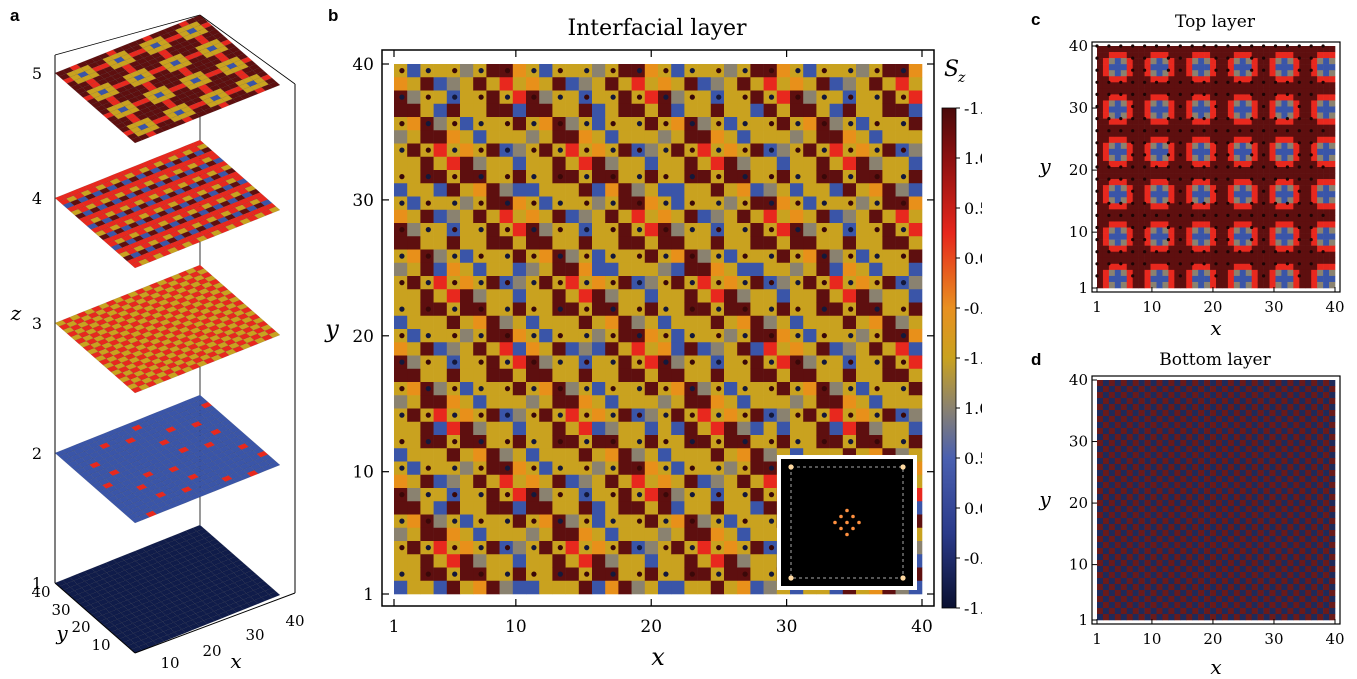 This screenshot has height=679, width=1357. What do you see at coordinates (1036, 19) in the screenshot?
I see `panel-label-c: c` at bounding box center [1036, 19].